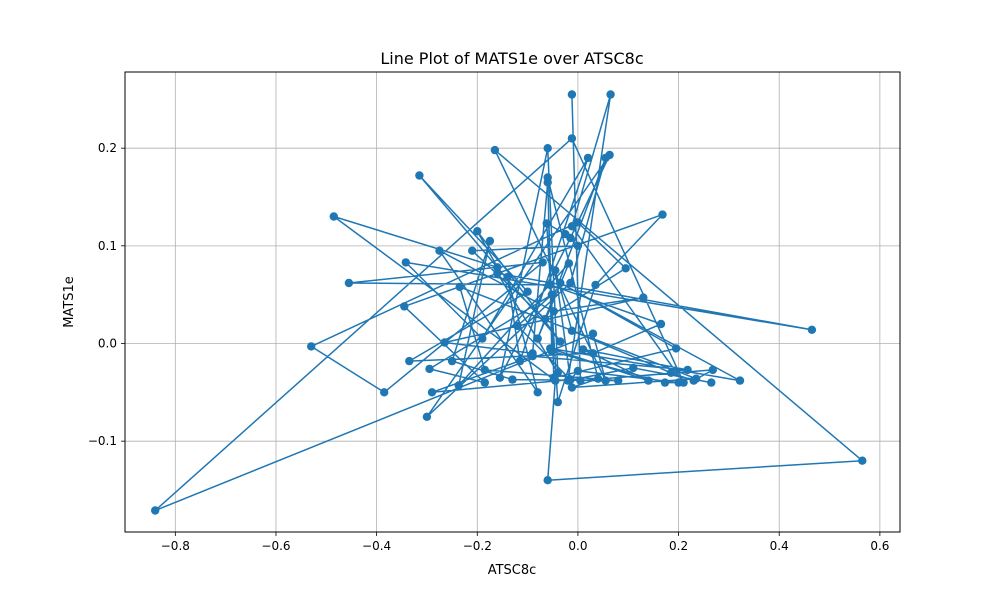 This screenshot has height=600, width=1000. Describe the element at coordinates (525, 542) in the screenshot. I see `x-axis: −0.8 −0.6 −0.4 −0.2 0.0 0.2 0.4 0.6` at that location.